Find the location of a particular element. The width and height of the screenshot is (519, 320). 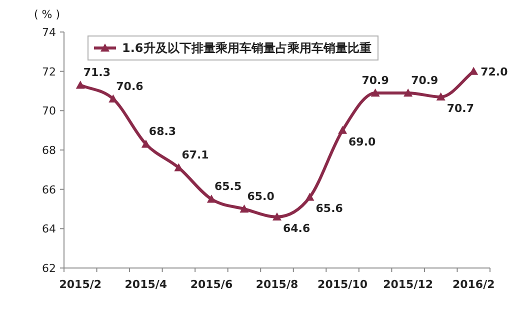

data-label: 69.0 is located at coordinates (362, 141).